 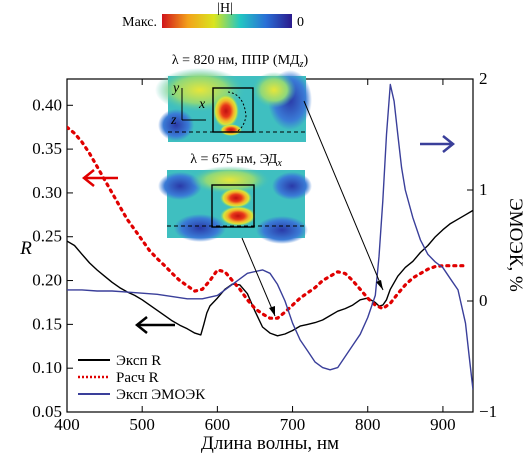 I want to click on inset-field-820: λ = 820 нм, ППР (МДz) y x z, so click(x=233, y=97).